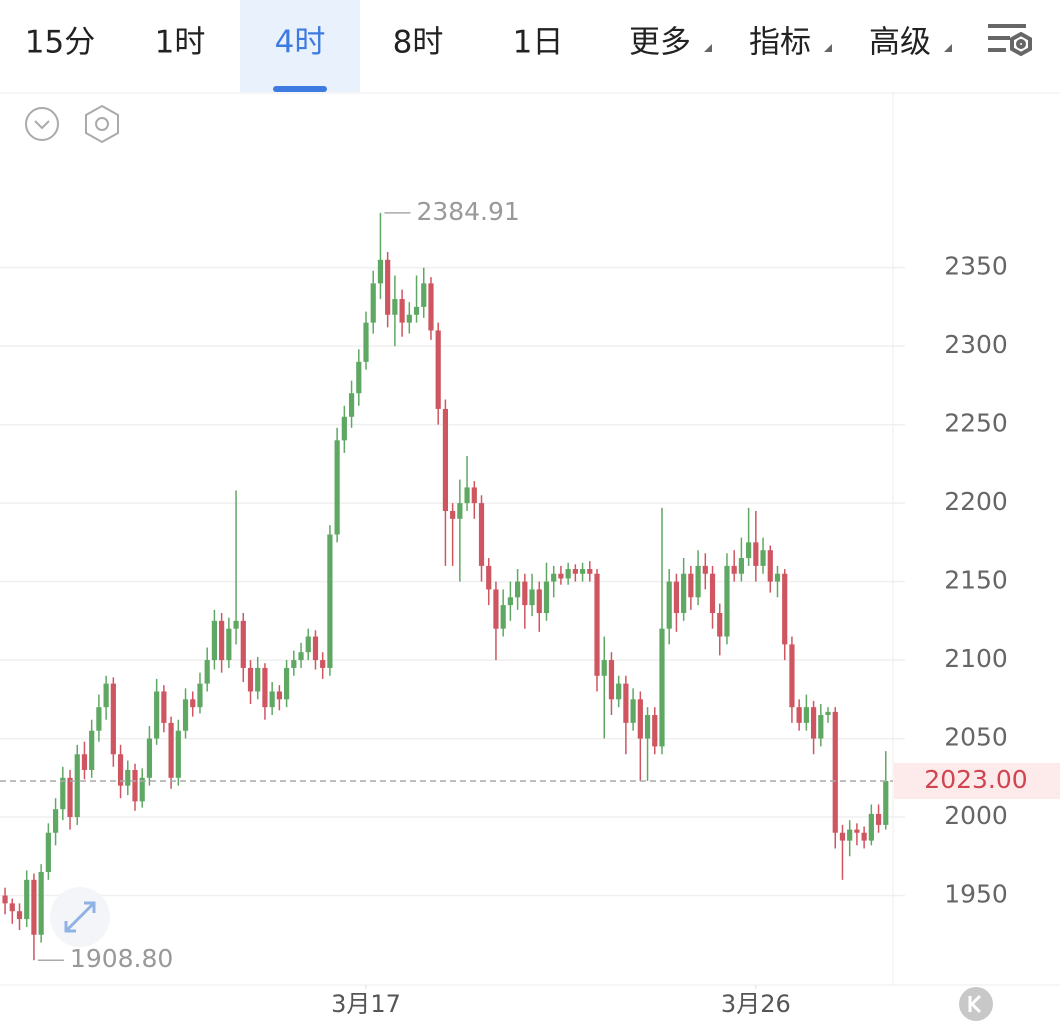 Image resolution: width=1060 pixels, height=1034 pixels. Describe the element at coordinates (660, 43) in the screenshot. I see `tab: 更多` at that location.